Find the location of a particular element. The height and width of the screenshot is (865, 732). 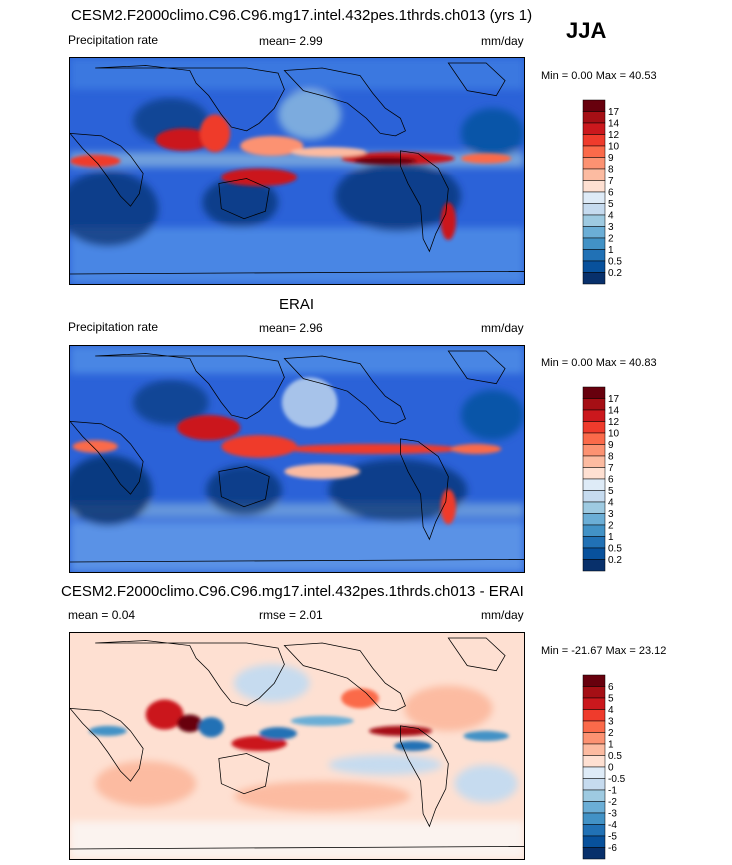

minmax-label-diff: Min = -21.67 Max = 23.12 is located at coordinates (604, 651).